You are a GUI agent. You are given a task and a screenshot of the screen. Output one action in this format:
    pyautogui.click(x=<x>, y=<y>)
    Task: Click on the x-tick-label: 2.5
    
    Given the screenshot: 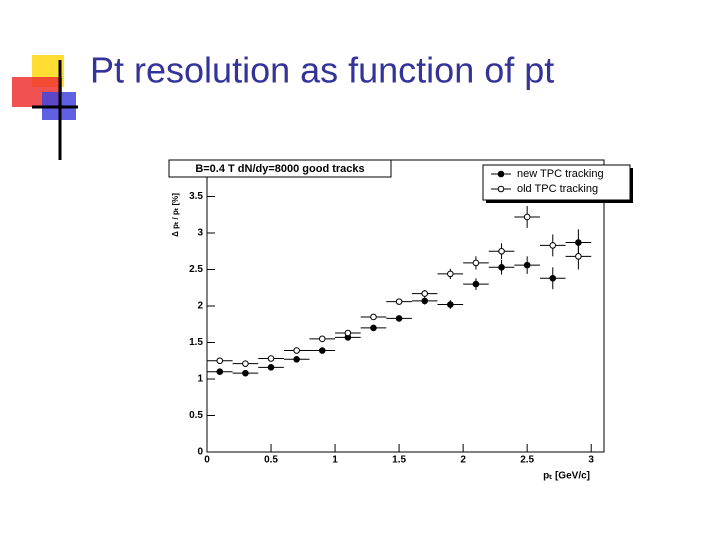 What is the action you would take?
    pyautogui.click(x=527, y=460)
    